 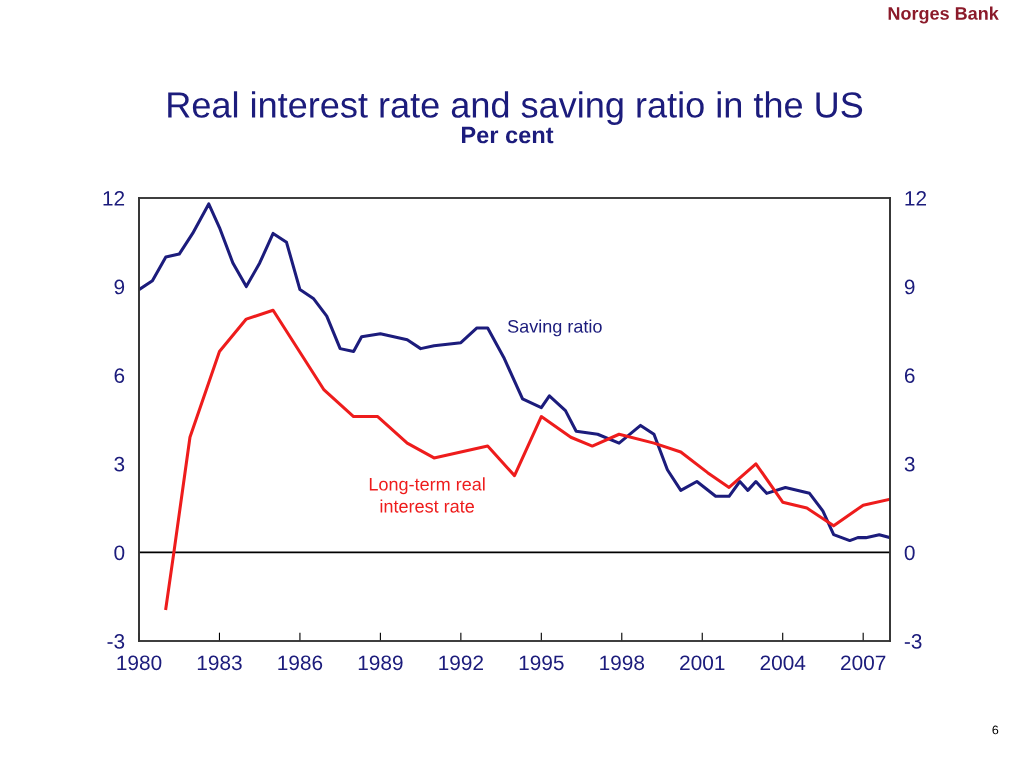 What do you see at coordinates (863, 663) in the screenshot?
I see `x-tick-label: 2007` at bounding box center [863, 663].